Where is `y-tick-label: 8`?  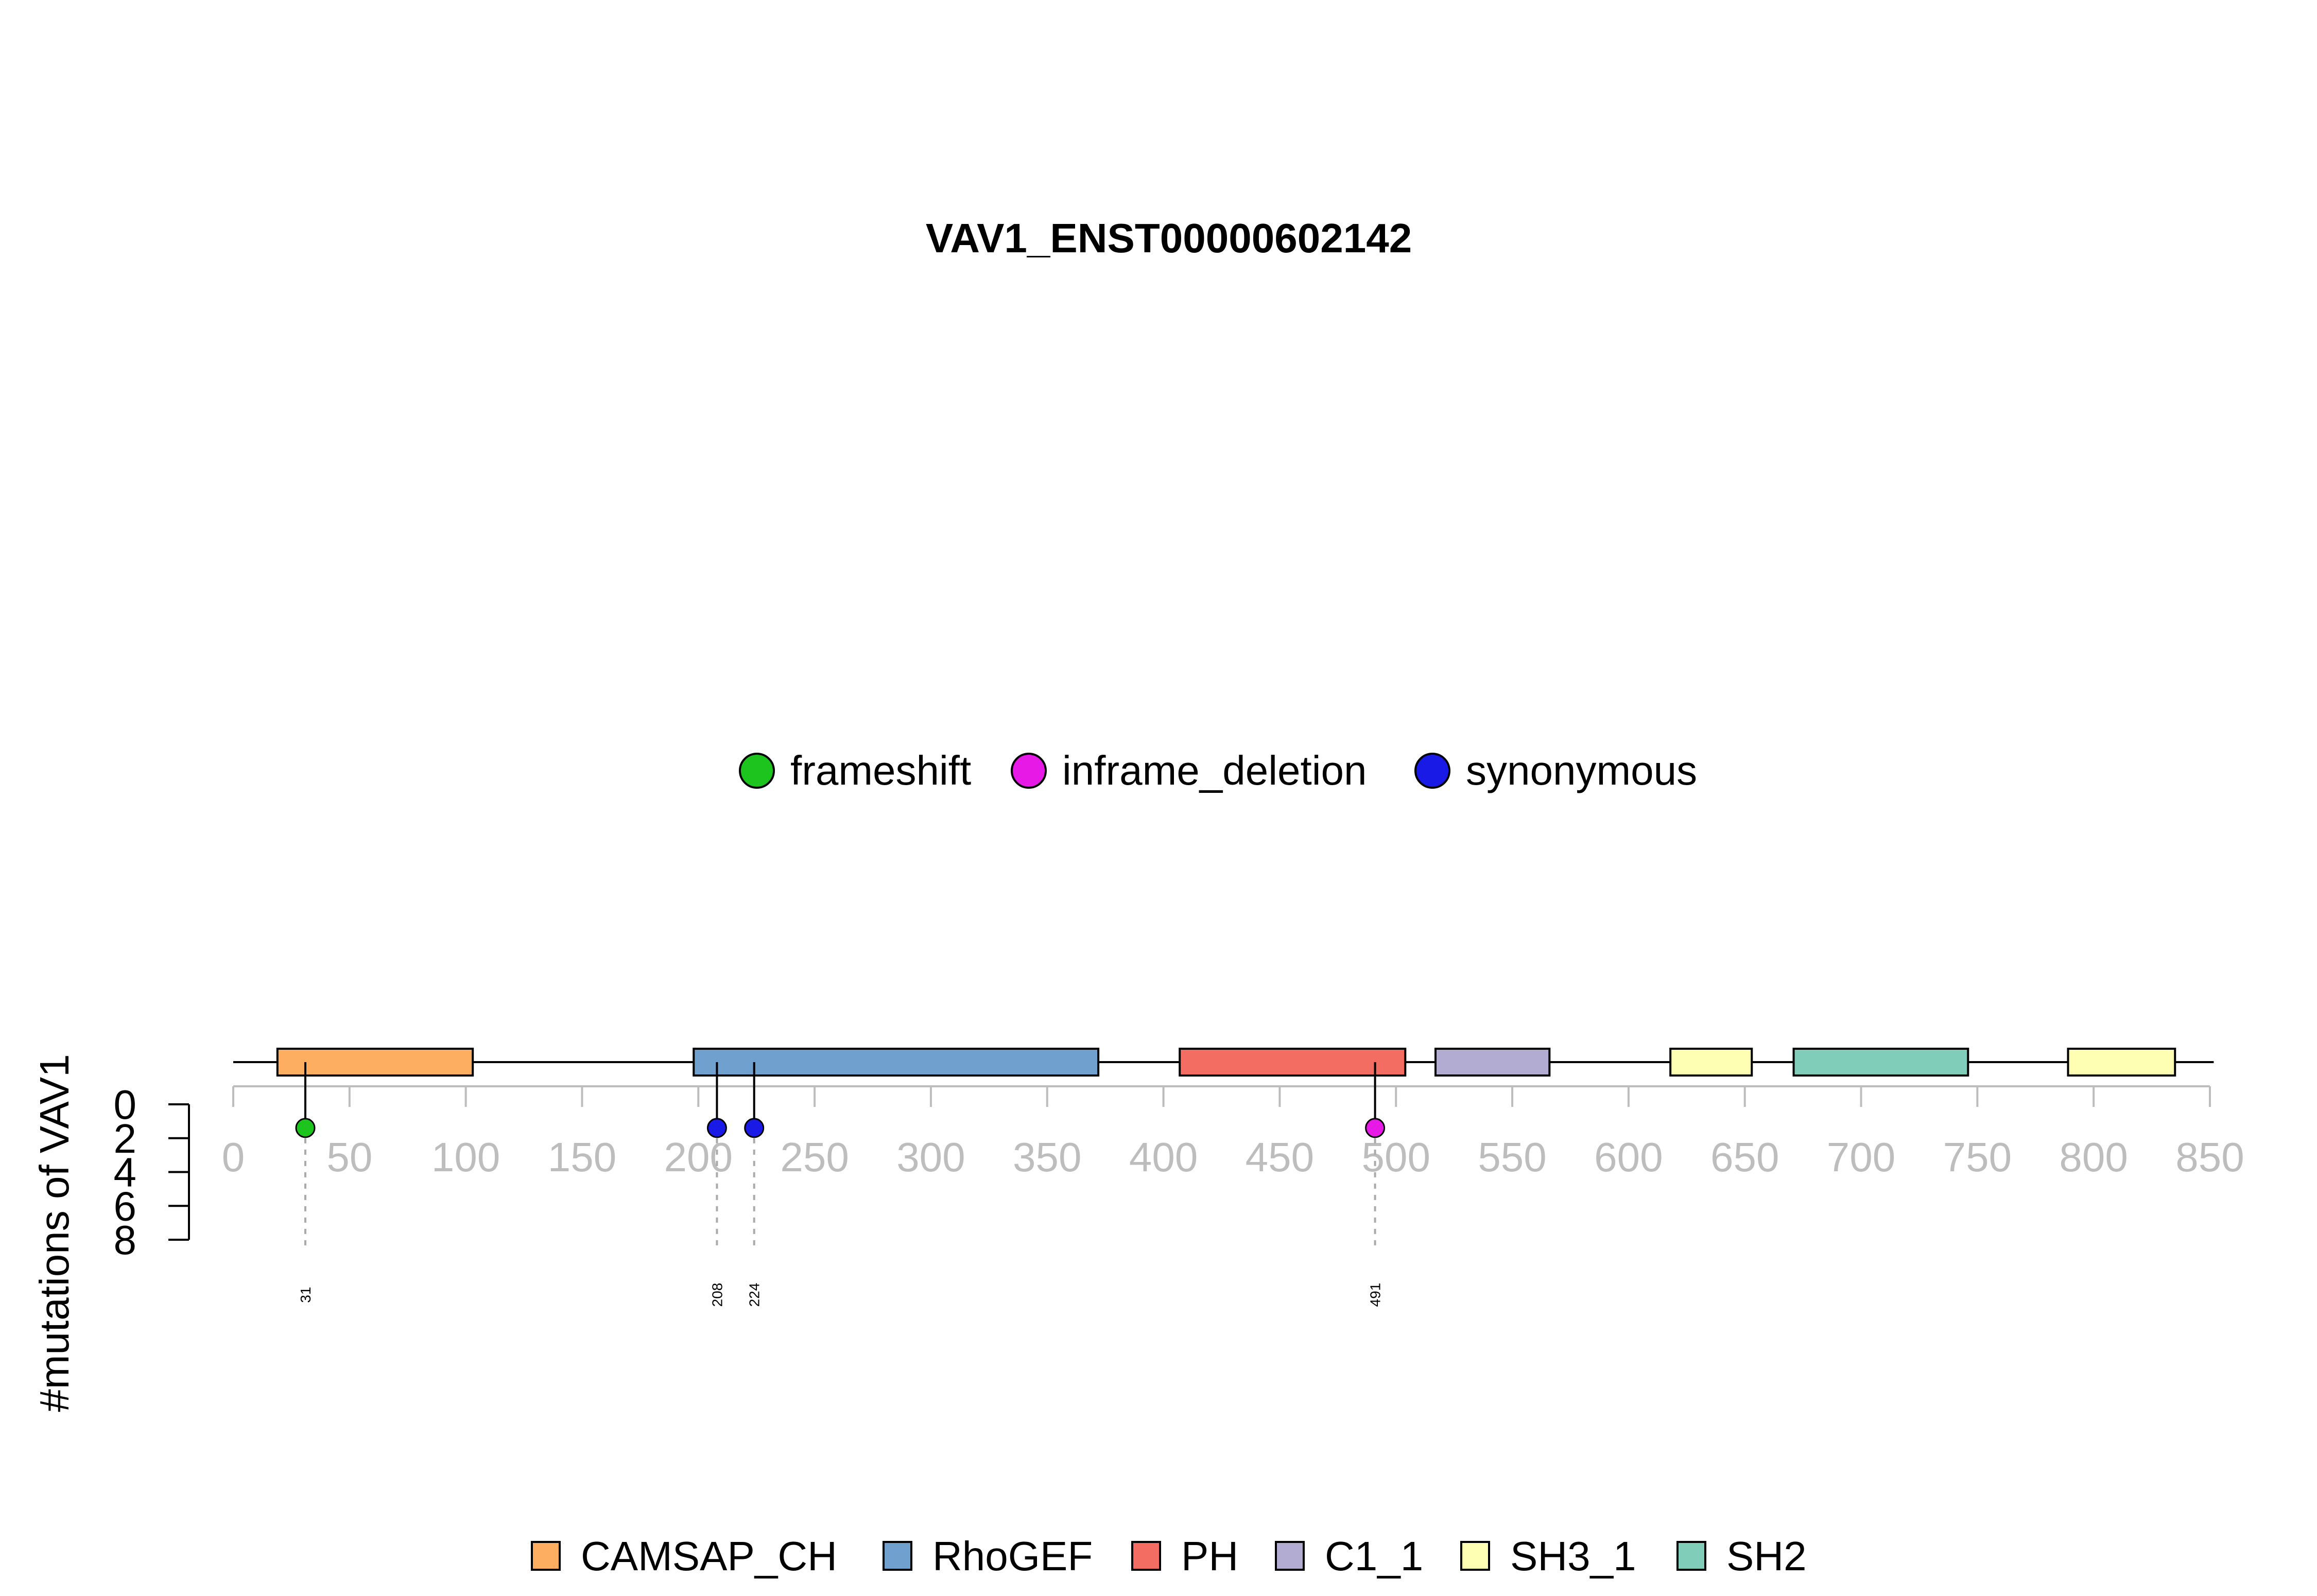 y-tick-label: 8 is located at coordinates (125, 1240).